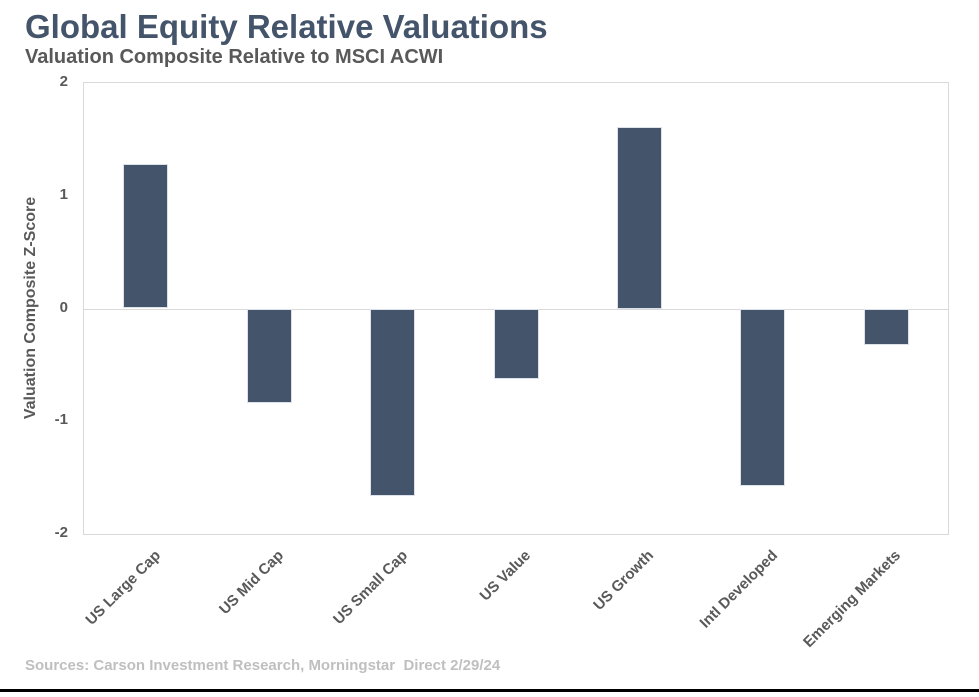  I want to click on chart-title: Global Equity Relative Valuations, so click(286, 26).